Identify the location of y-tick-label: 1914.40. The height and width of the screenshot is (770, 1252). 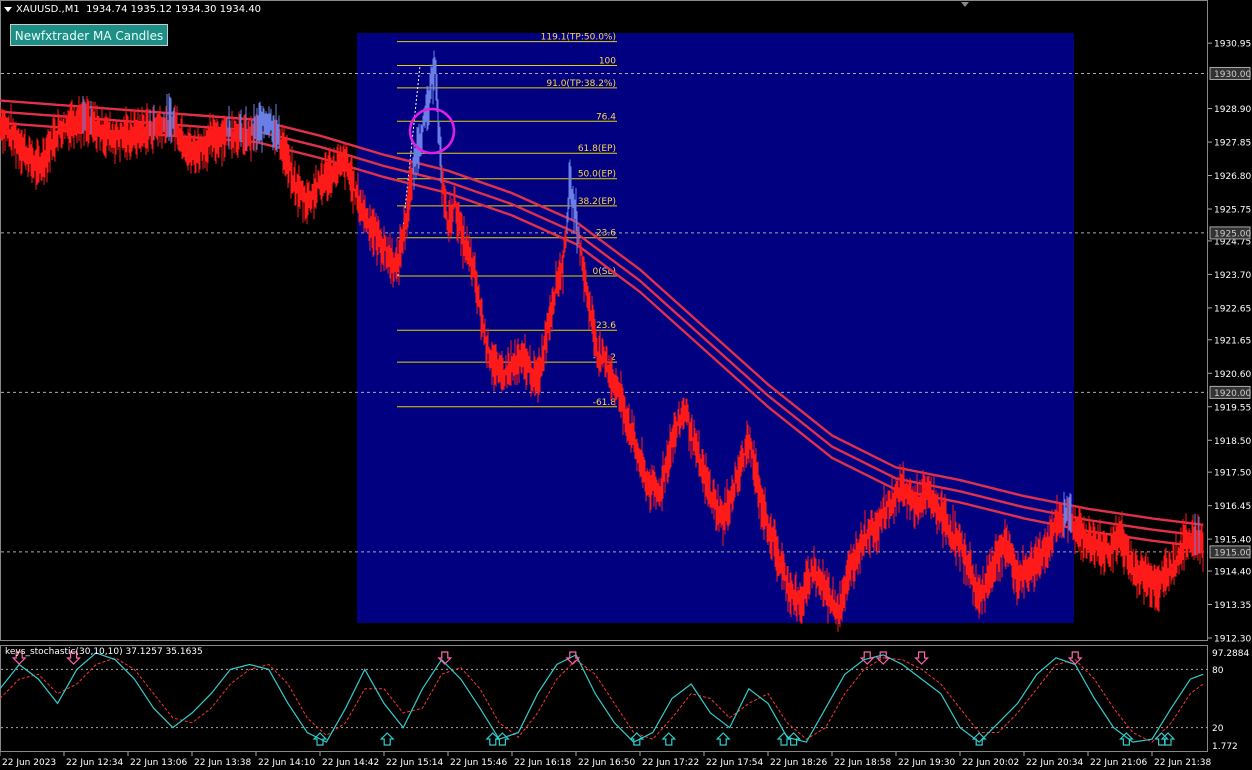
(1232, 573).